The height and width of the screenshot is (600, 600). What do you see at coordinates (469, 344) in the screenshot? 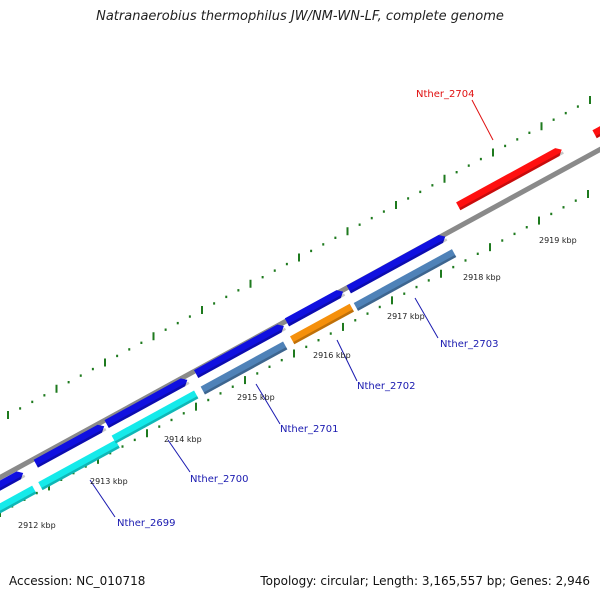
I see `gene-label: Nther_2703` at bounding box center [469, 344].